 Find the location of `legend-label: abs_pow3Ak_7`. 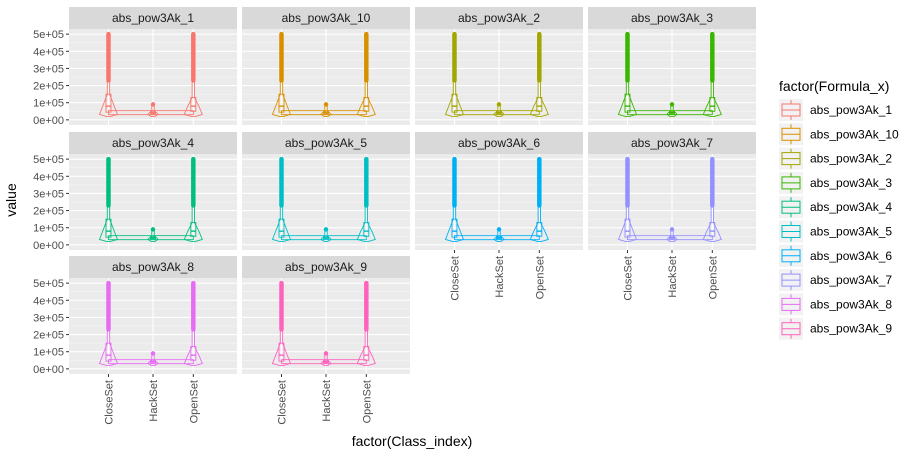

legend-label: abs_pow3Ak_7 is located at coordinates (851, 280).